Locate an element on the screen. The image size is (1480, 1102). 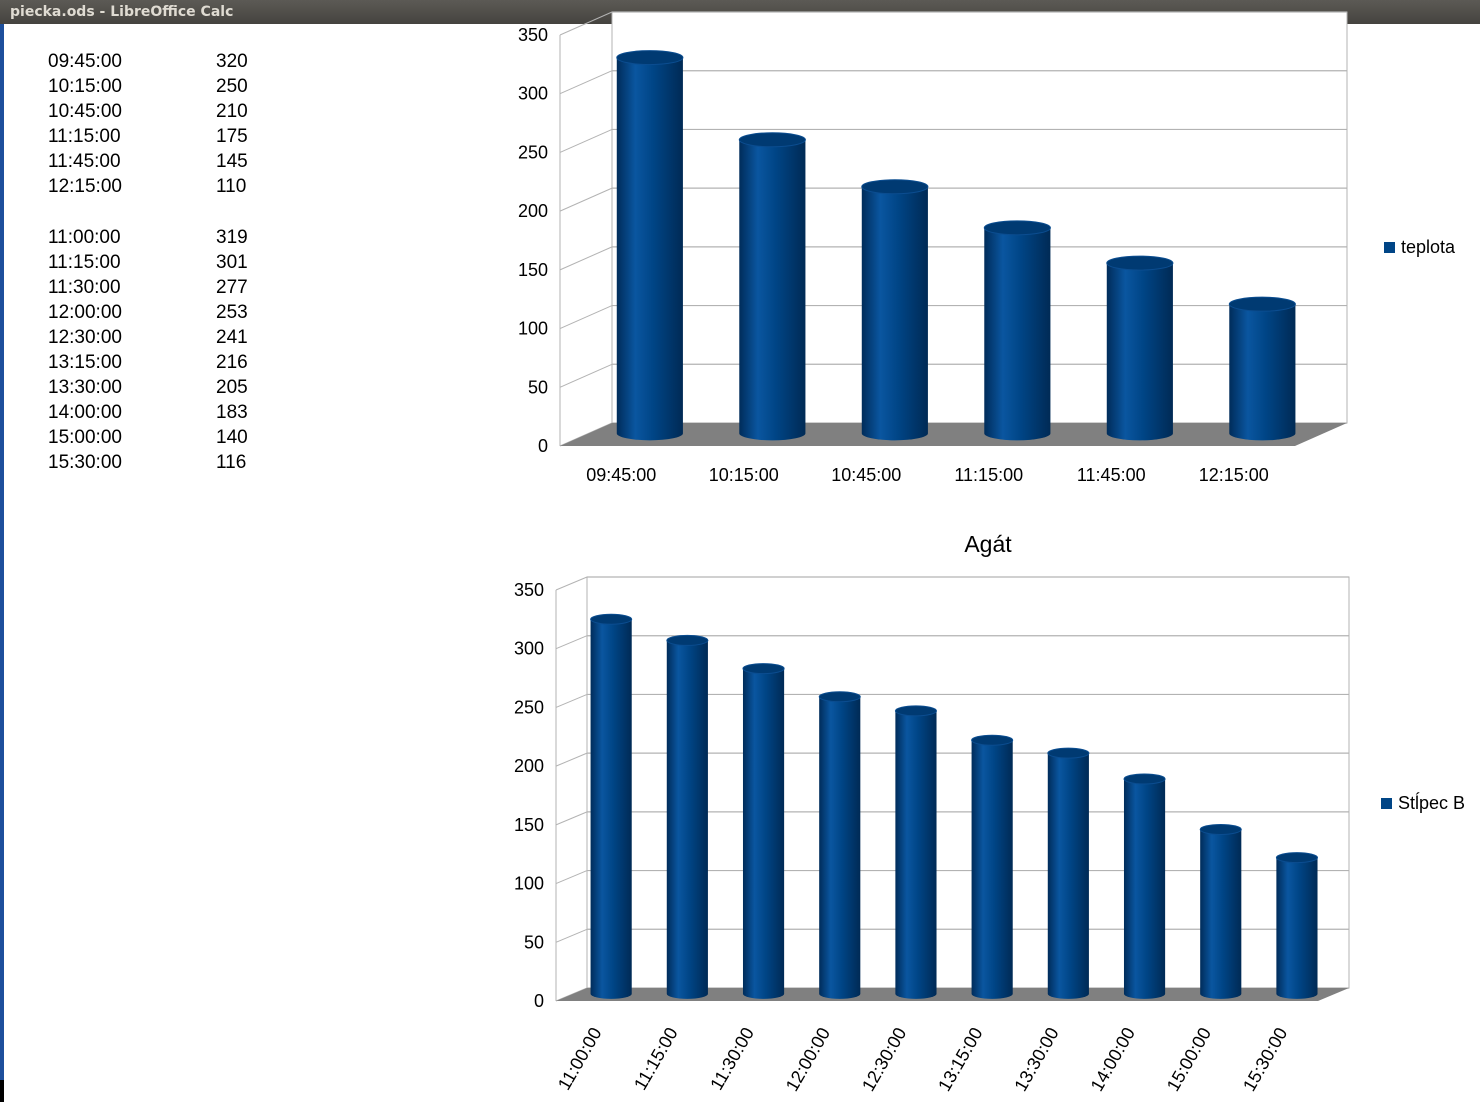
sheet-row: 13:30:00 205 is located at coordinates (158, 388).